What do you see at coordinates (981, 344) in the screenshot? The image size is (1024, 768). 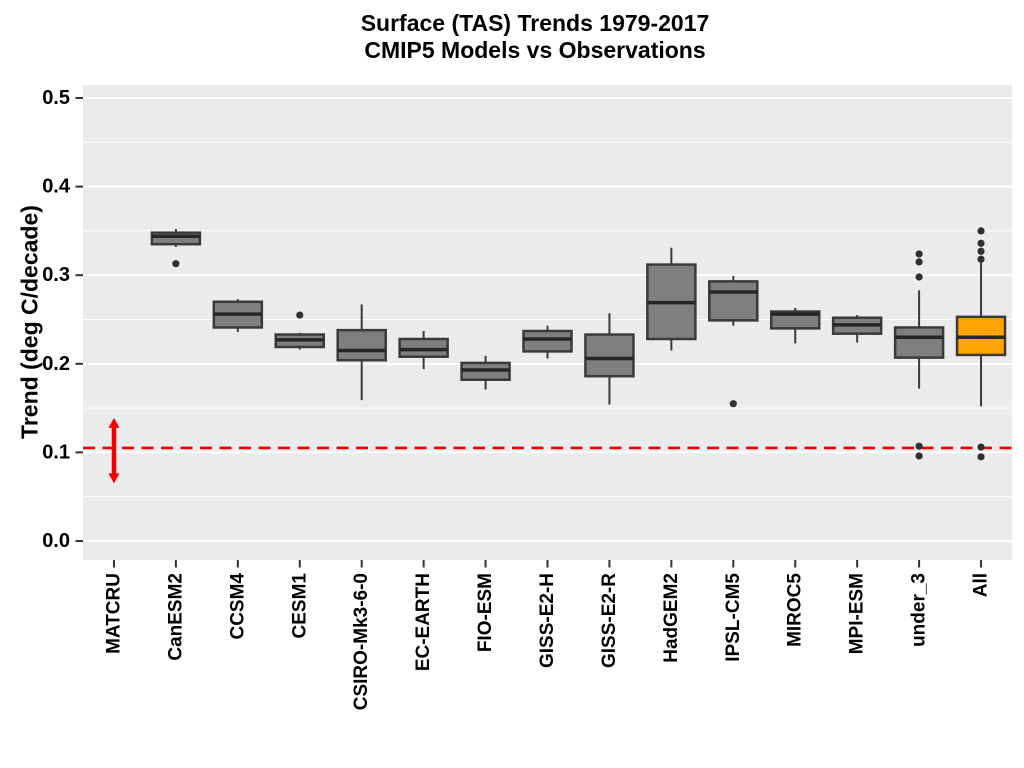 I see `boxplot-All` at bounding box center [981, 344].